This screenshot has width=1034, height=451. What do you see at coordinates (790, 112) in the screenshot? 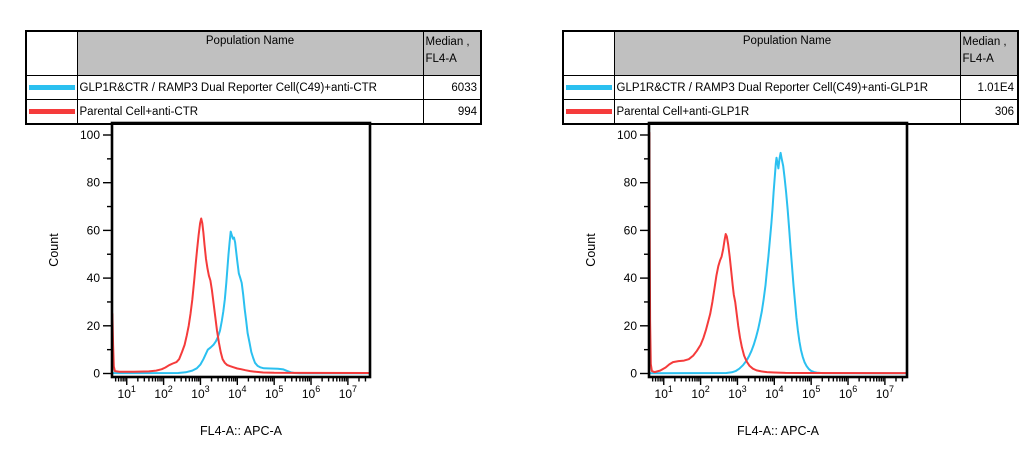
I see `table-row: Parental Cell+anti-GLP1R 306` at bounding box center [790, 112].